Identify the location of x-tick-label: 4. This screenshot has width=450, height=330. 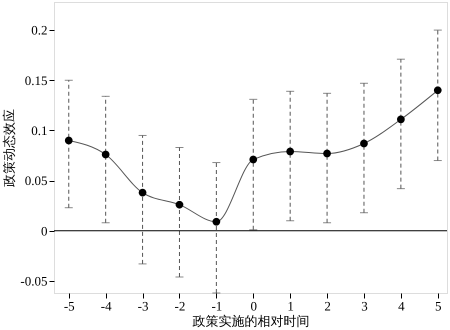
(402, 306).